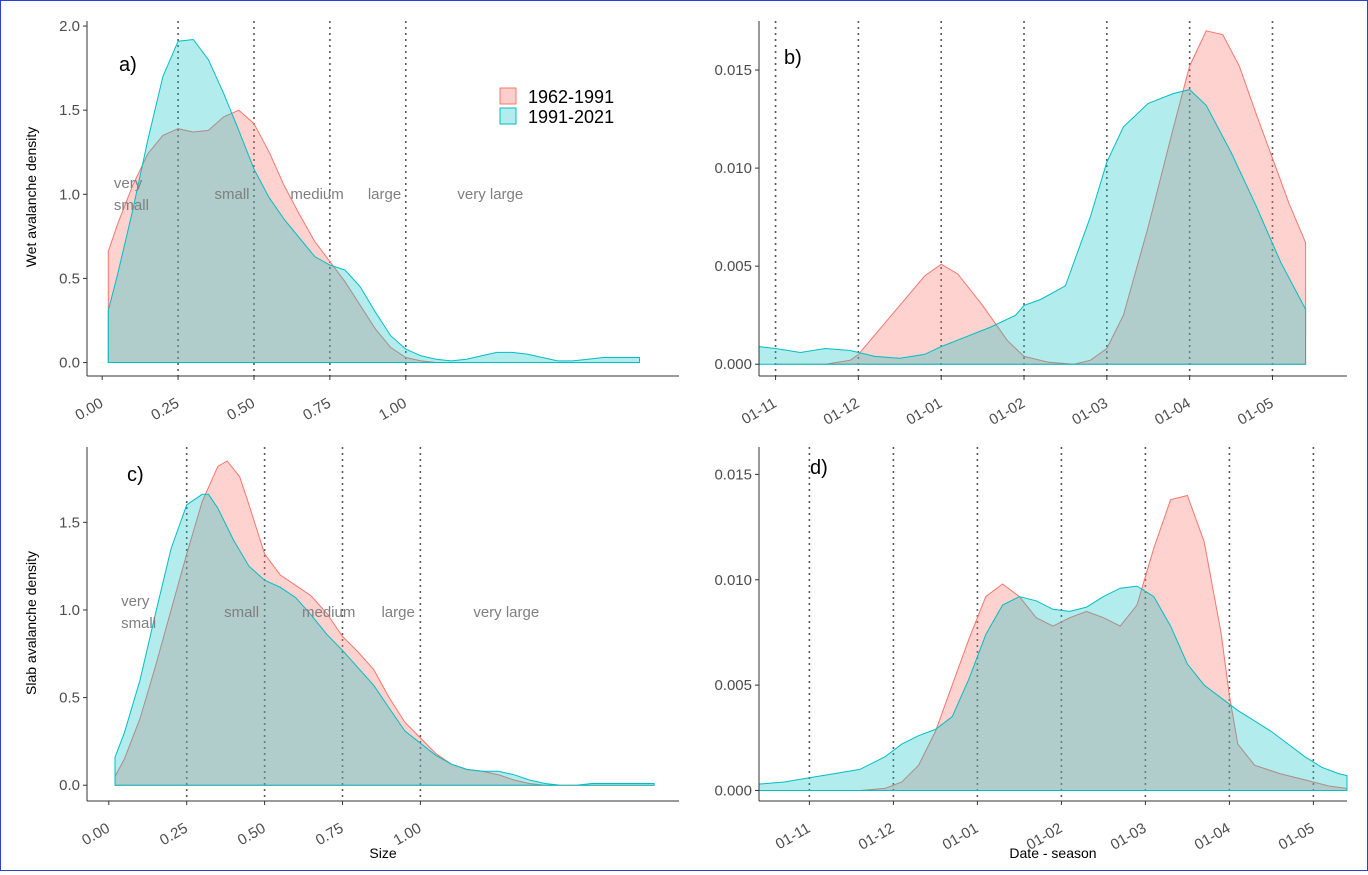 This screenshot has height=875, width=1368. Describe the element at coordinates (393, 409) in the screenshot. I see `x-tick-label: 1.00` at that location.